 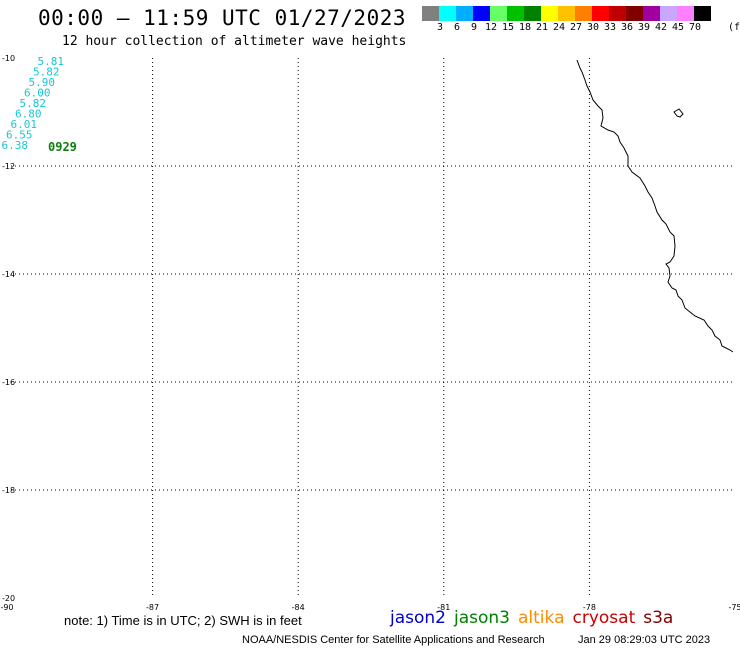 I want to click on colorbar-label: 33, so click(x=610, y=27).